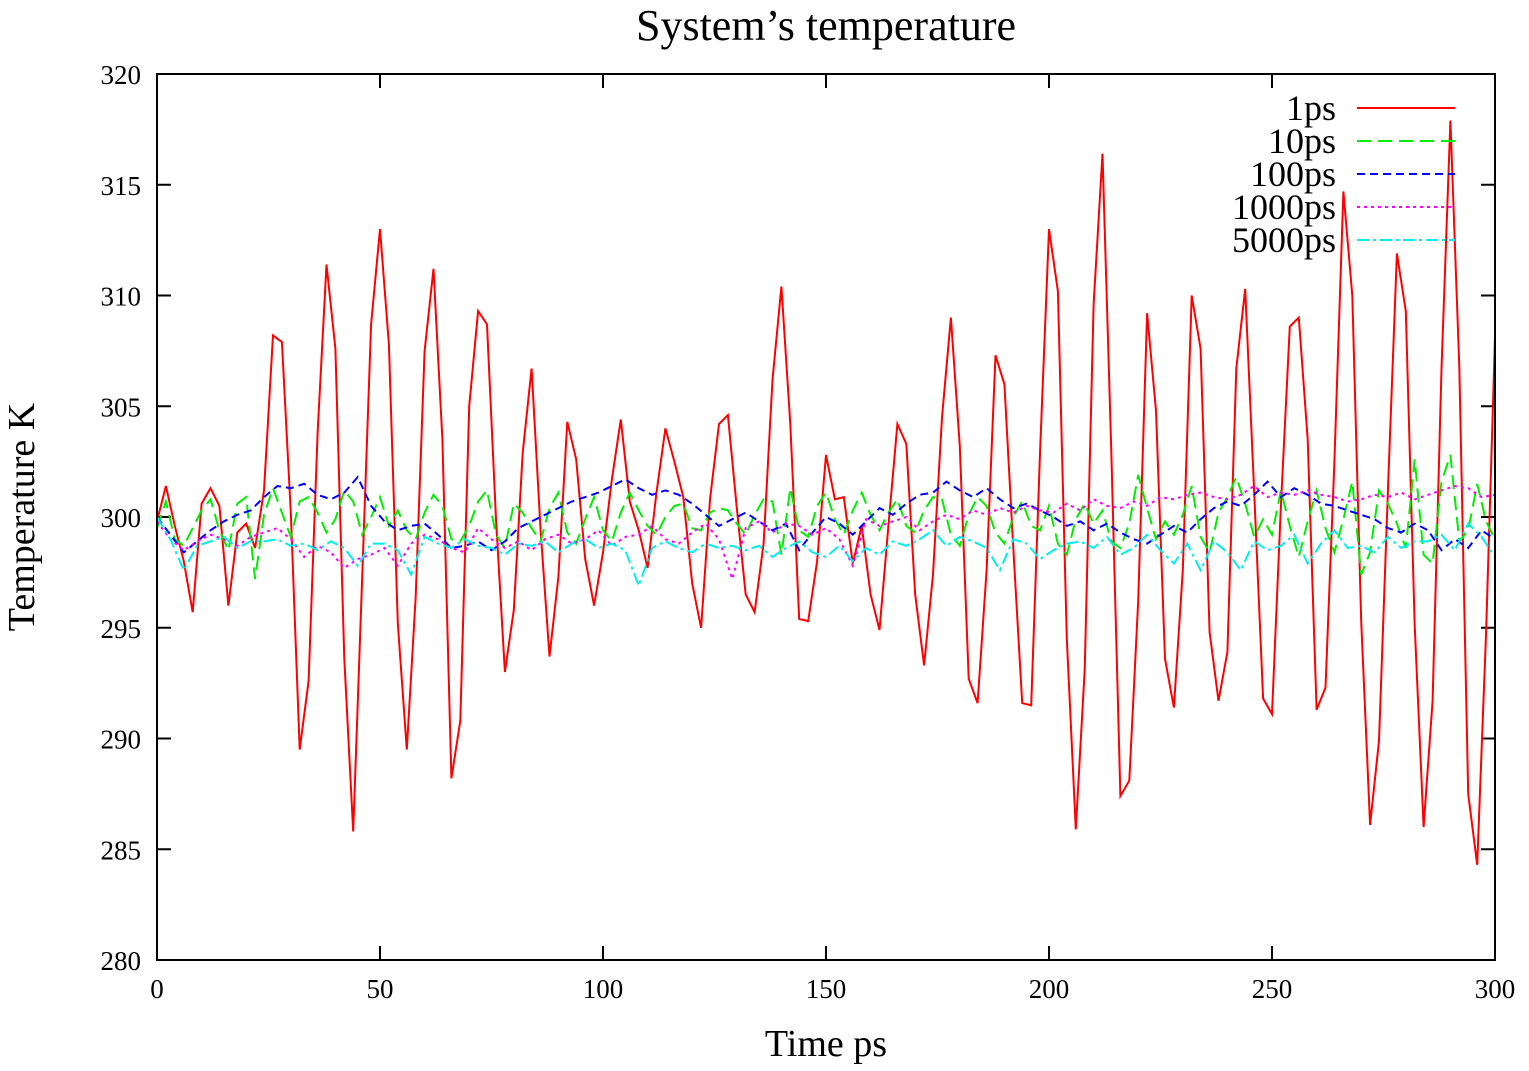  Describe the element at coordinates (121, 740) in the screenshot. I see `y-tick-label: 290` at that location.